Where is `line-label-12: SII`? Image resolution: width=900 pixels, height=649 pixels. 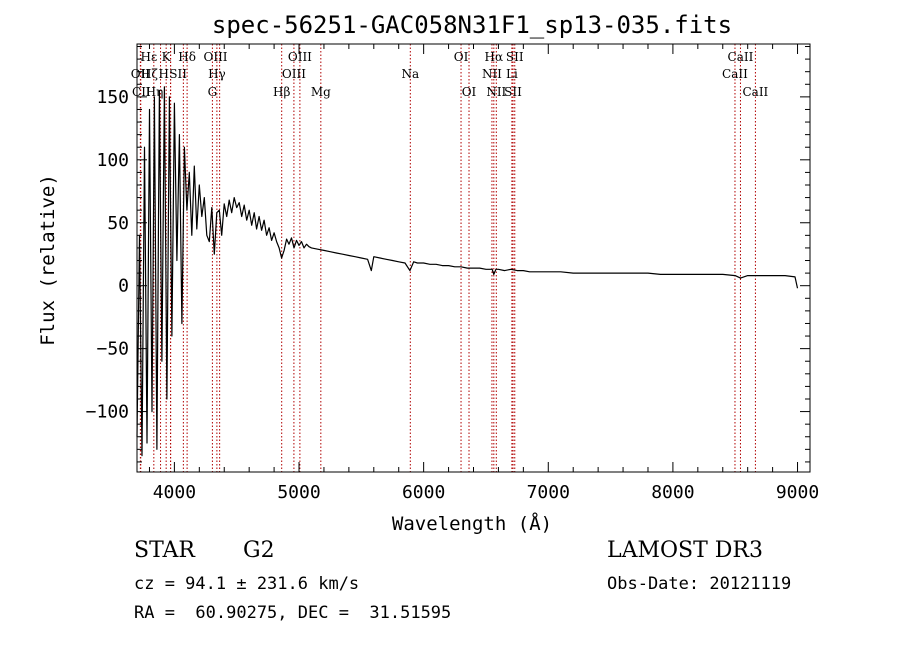
line-label-12: SII is located at coordinates (178, 74).